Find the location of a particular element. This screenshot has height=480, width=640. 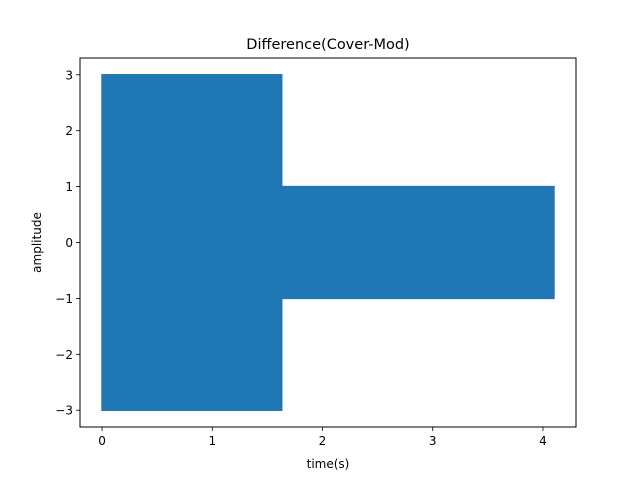

x-tick-label: 1 is located at coordinates (212, 441).